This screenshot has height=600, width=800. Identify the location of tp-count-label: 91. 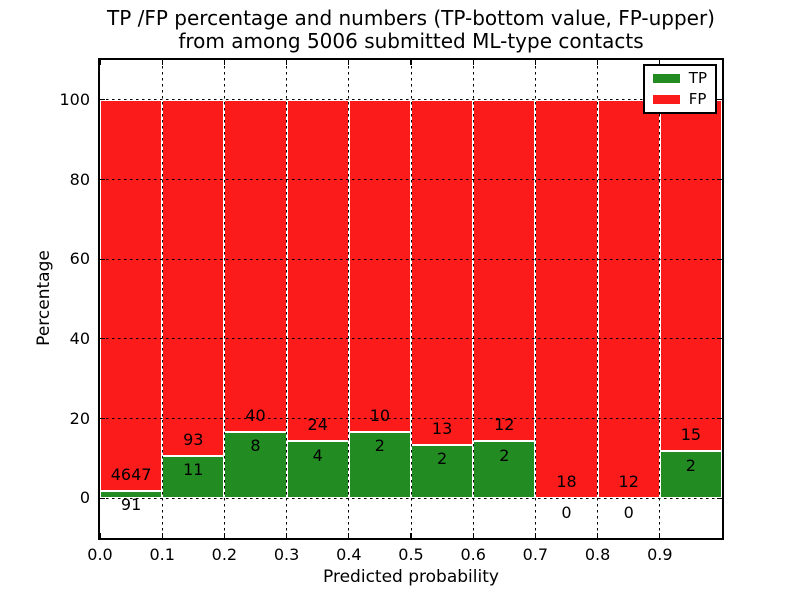
(131, 504).